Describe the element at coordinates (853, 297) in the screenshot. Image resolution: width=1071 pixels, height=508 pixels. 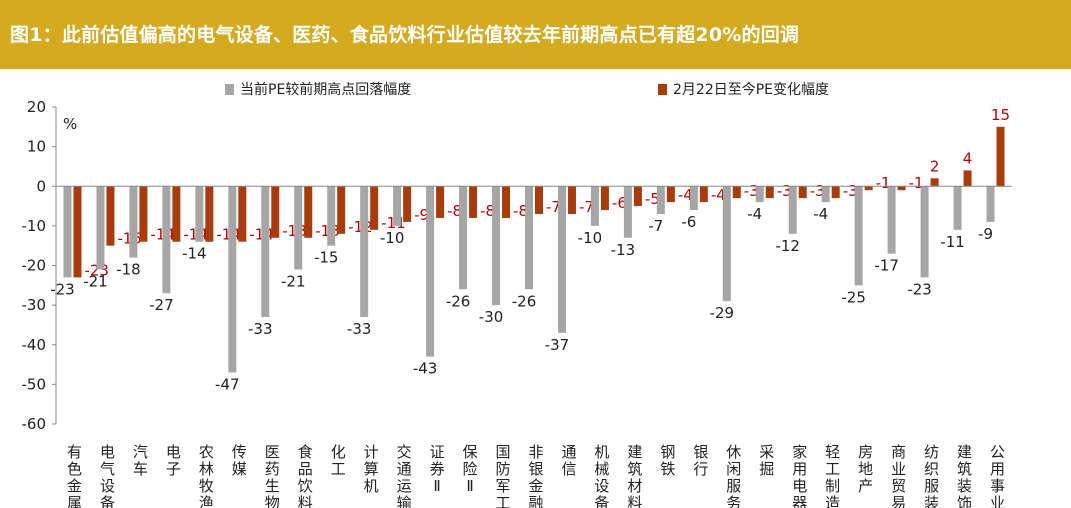
I see `data-label-series-1: -25` at that location.